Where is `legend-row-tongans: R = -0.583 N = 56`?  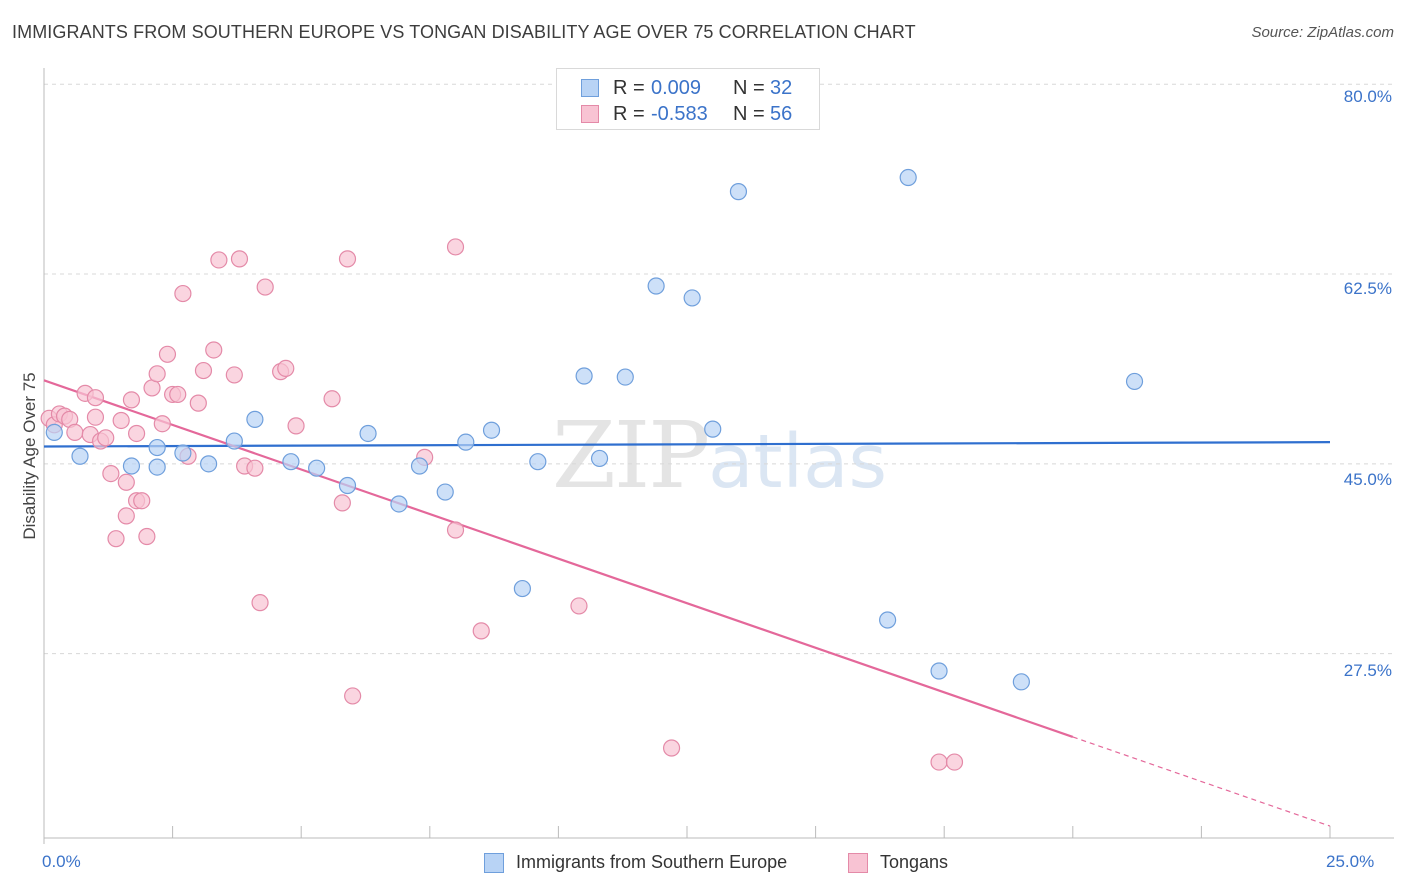
legend-row-tongans: R = -0.583 N = 56 is located at coordinates (686, 114).